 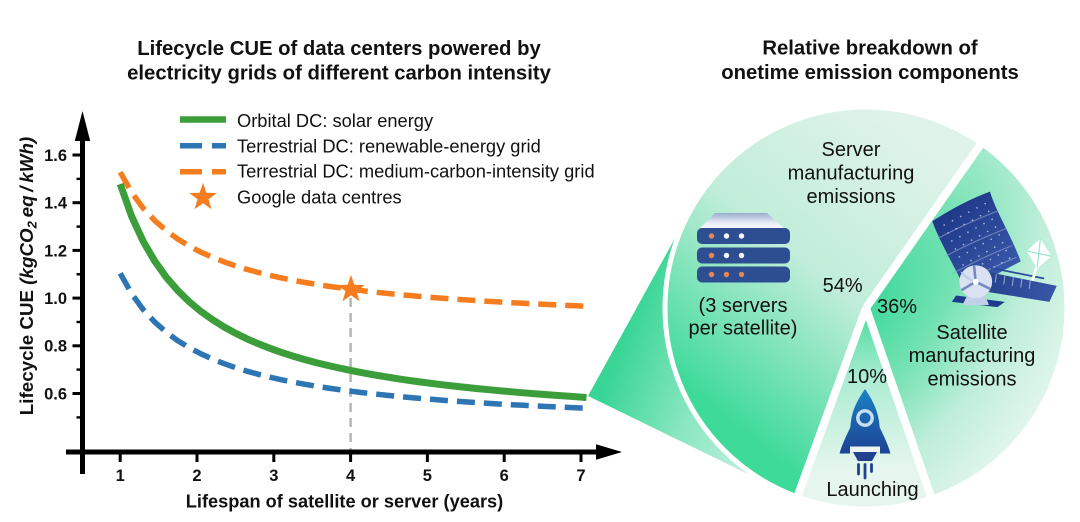 I want to click on svg-text:Lifecycle CUE of data centers: Lifecycle CUE of data centers powered by, so click(x=339, y=49).